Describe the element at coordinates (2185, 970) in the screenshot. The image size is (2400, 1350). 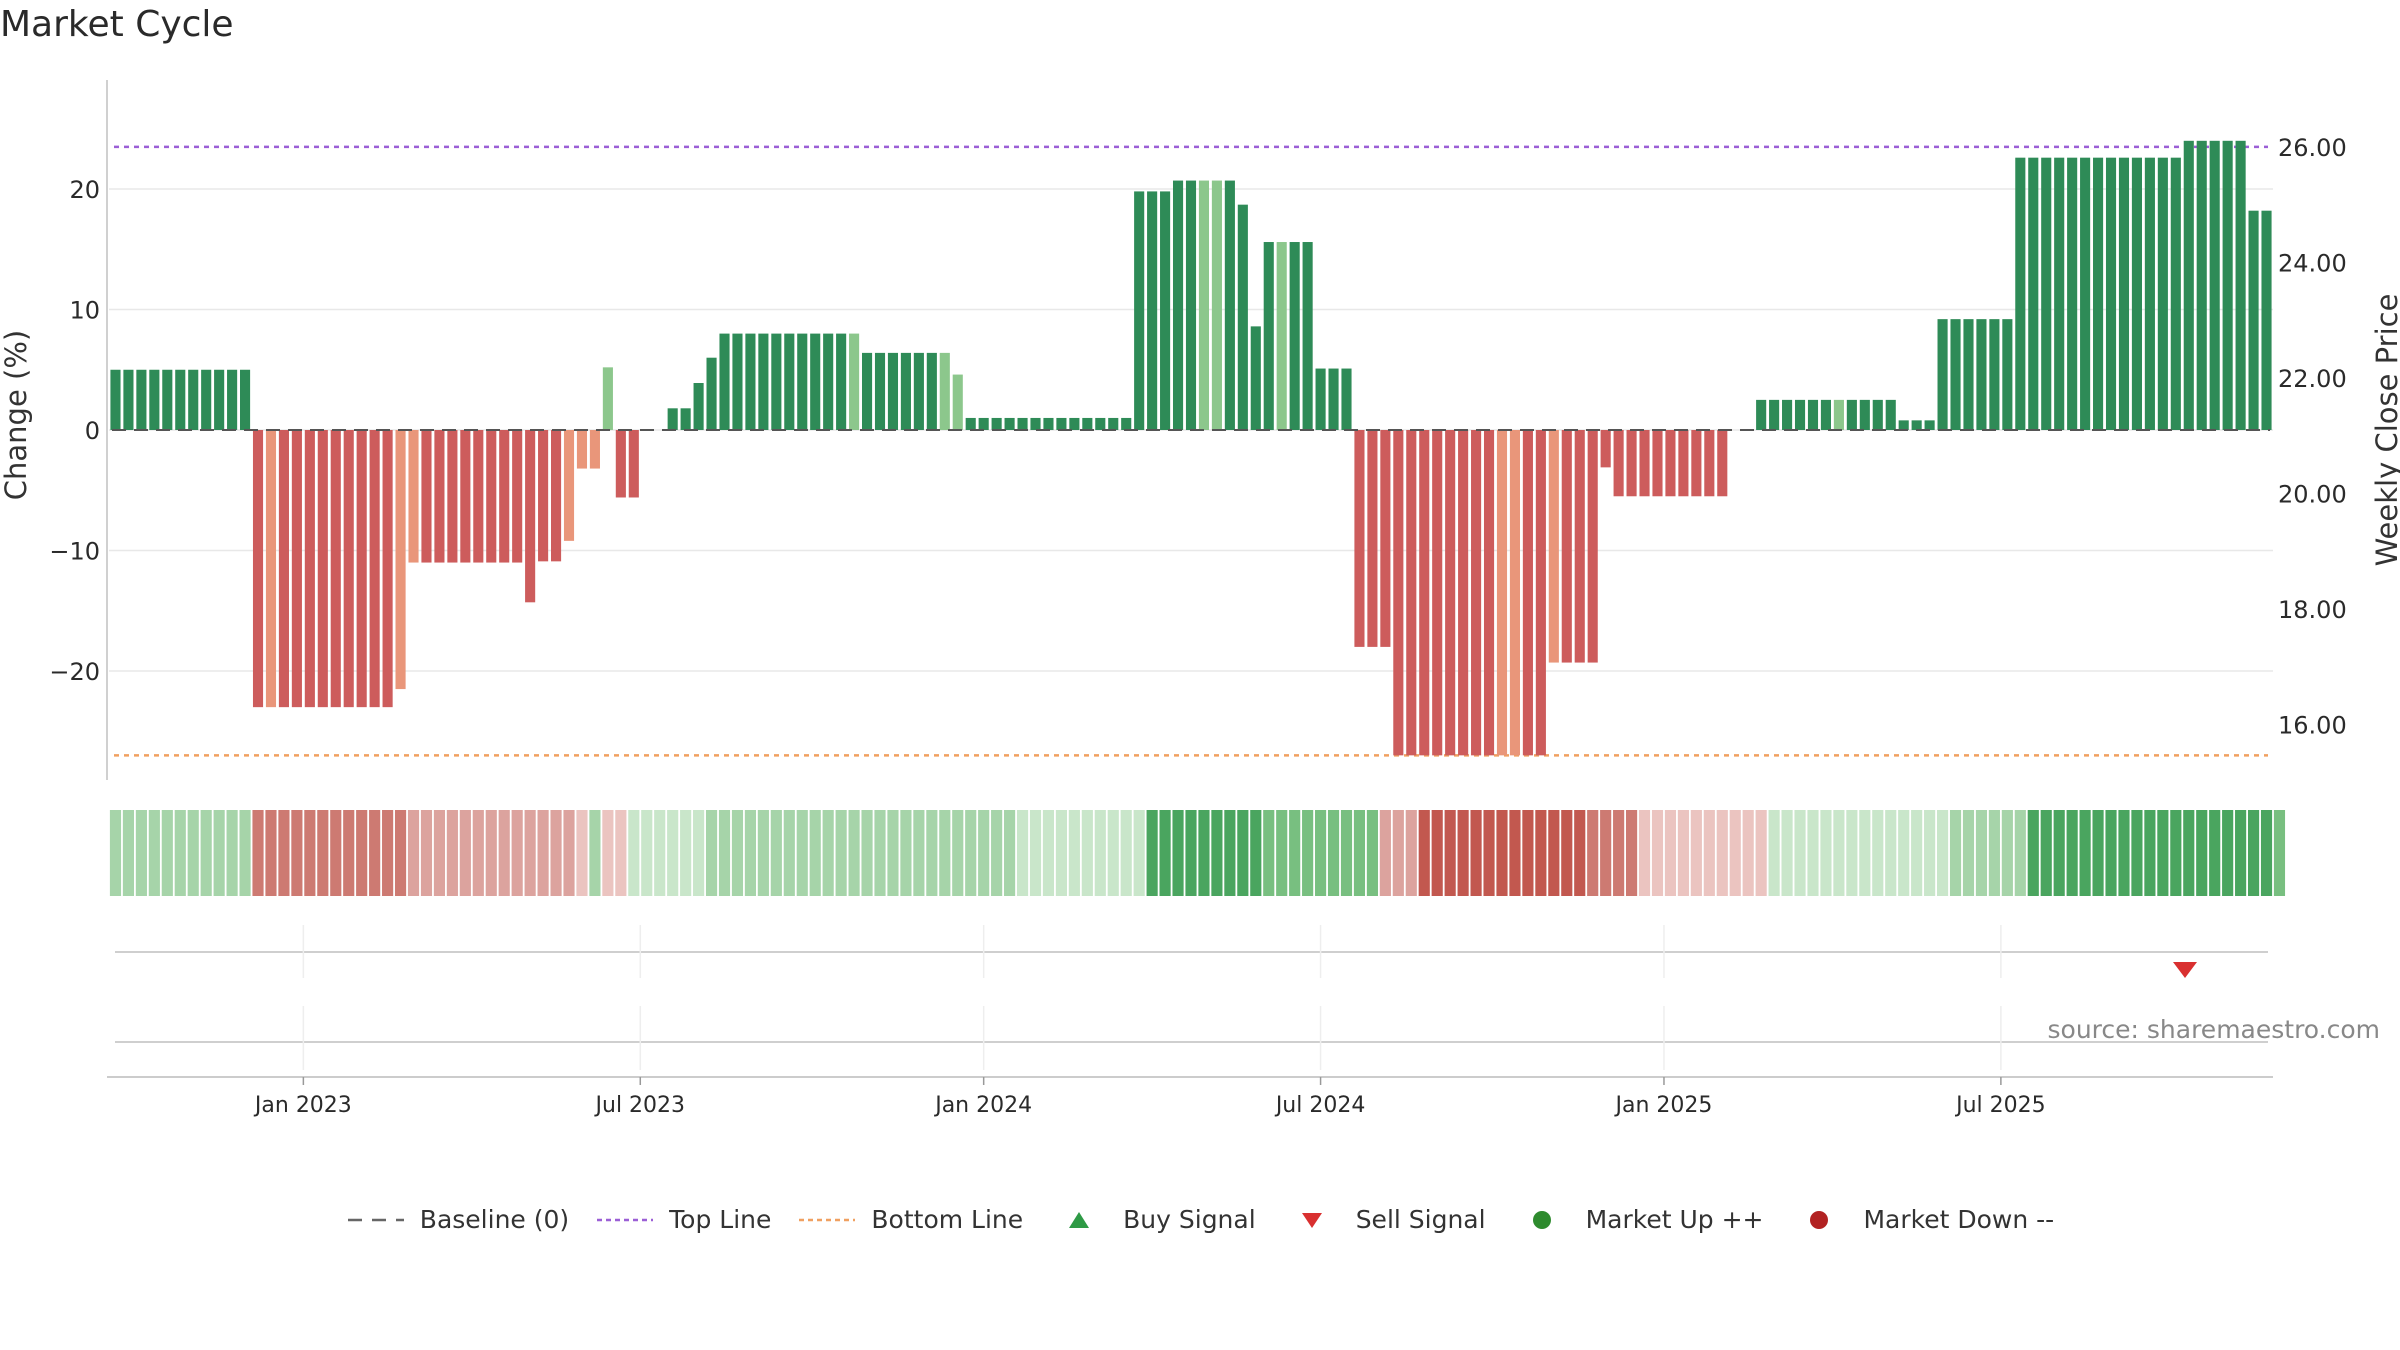
I see `sell-signal-marker` at that location.